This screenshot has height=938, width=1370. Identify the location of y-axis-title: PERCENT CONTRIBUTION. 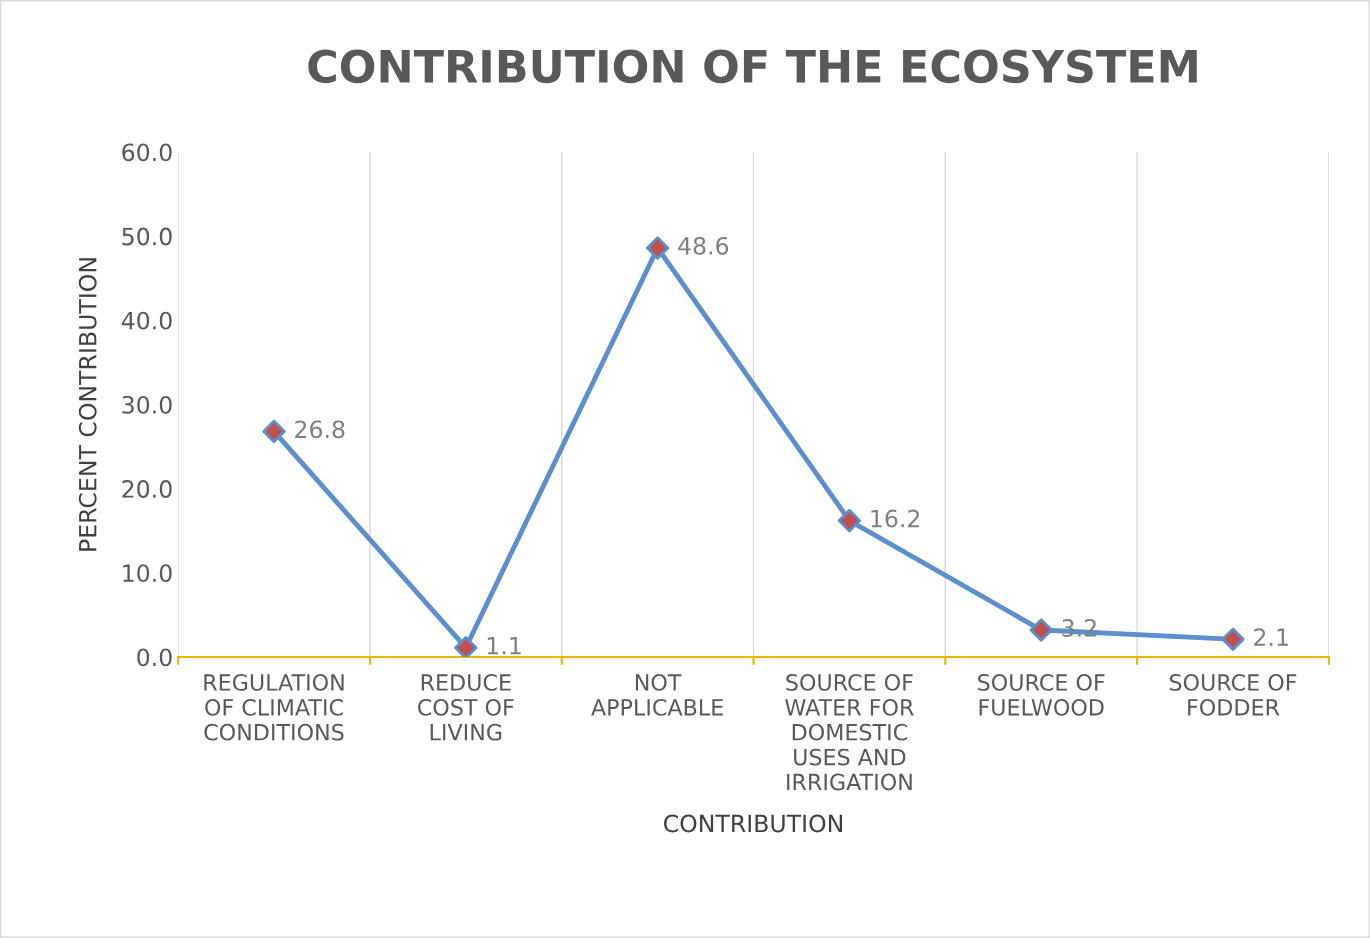
(87, 404).